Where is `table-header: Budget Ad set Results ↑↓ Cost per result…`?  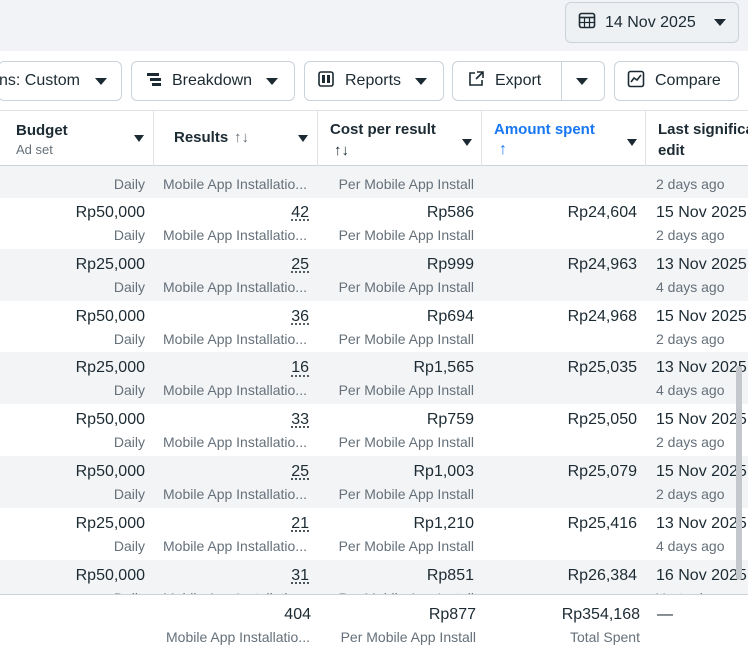 table-header: Budget Ad set Results ↑↓ Cost per result… is located at coordinates (374, 138).